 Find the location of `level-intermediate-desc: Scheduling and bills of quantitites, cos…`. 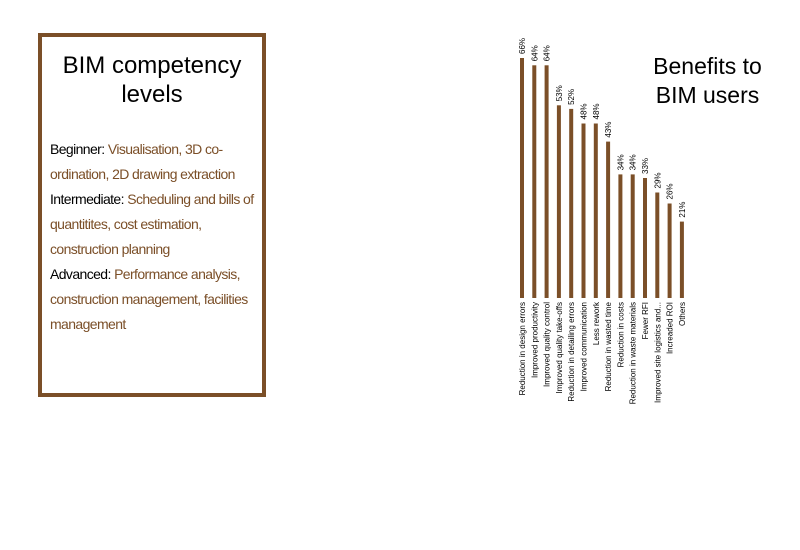

level-intermediate-desc: Scheduling and bills of quantitites, cos… is located at coordinates (152, 224).